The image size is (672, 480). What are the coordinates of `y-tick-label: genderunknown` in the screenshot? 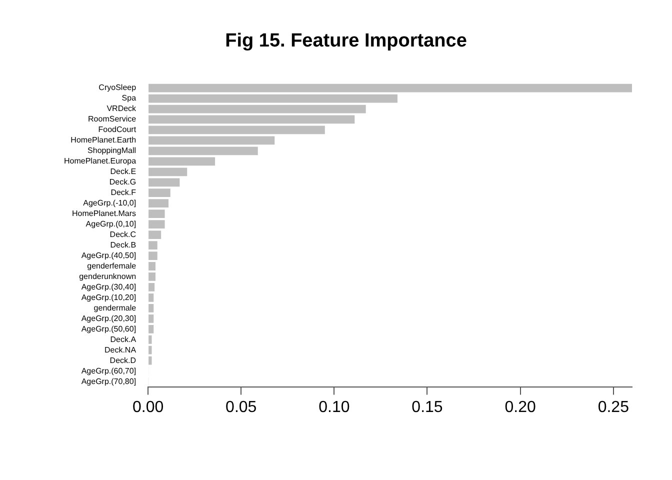 It's located at (107, 276).